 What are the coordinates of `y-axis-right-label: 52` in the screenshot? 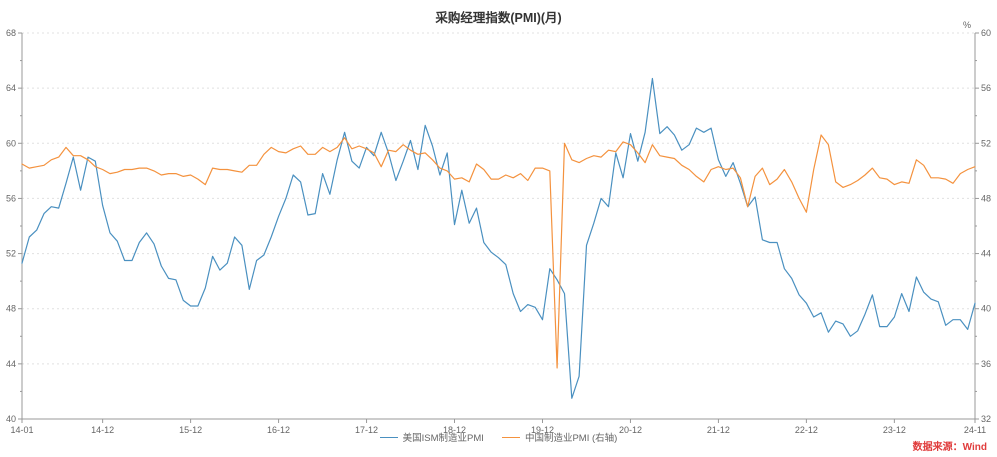 It's located at (986, 143).